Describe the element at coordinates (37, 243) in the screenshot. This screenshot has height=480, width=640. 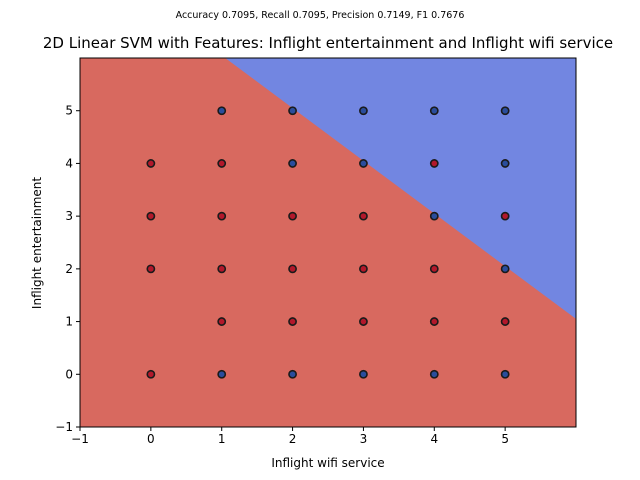
I see `y-axis-label: Inflight entertainment` at that location.